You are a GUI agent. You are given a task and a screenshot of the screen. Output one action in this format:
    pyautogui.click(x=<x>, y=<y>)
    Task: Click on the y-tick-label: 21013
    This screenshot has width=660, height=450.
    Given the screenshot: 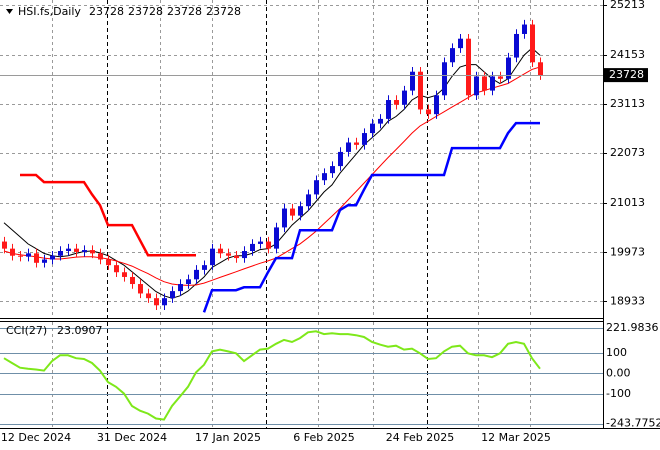 What is the action you would take?
    pyautogui.click(x=627, y=202)
    